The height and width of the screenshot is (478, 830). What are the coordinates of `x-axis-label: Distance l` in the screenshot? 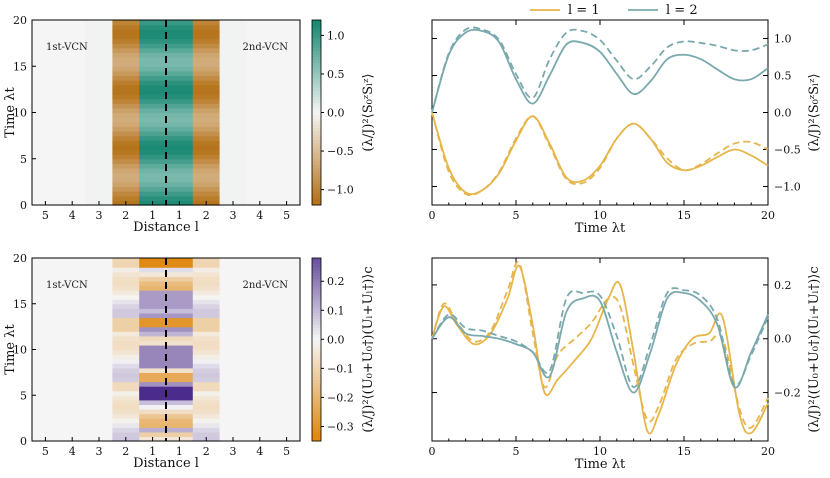 It's located at (166, 227).